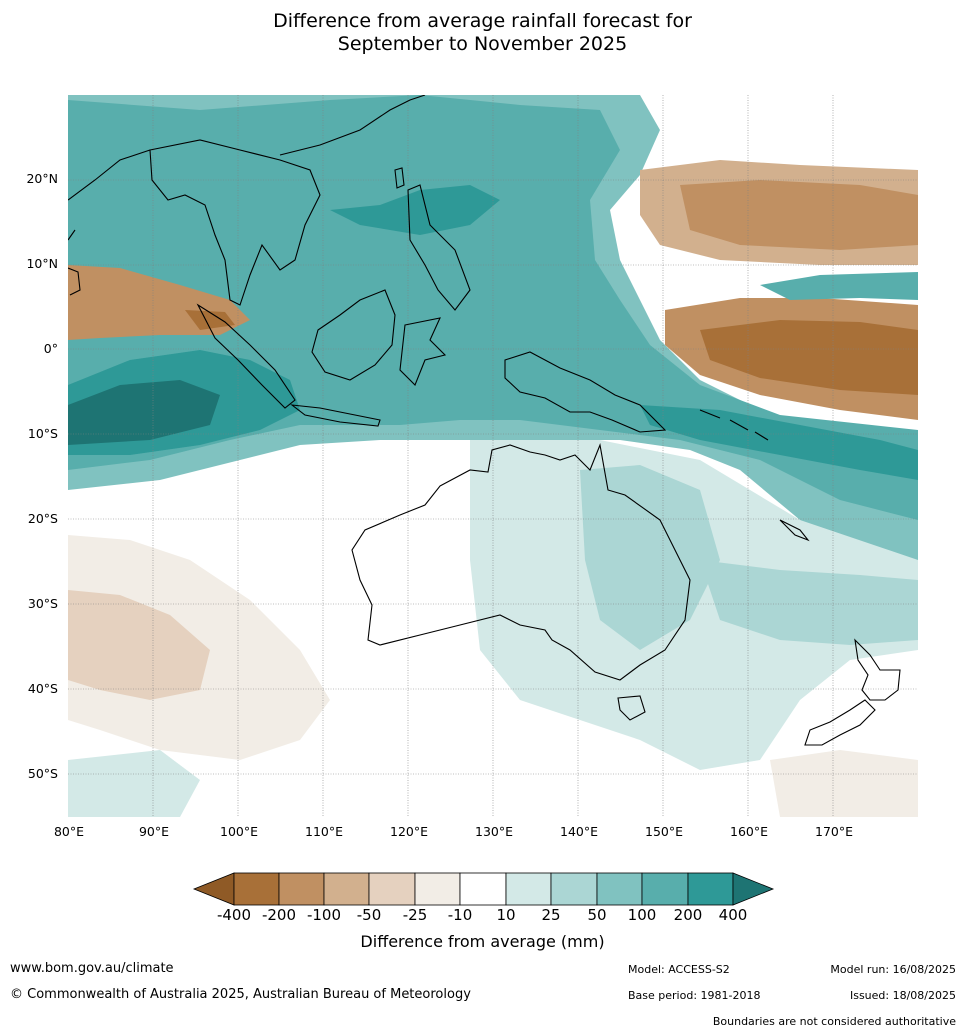 Image resolution: width=965 pixels, height=1035 pixels. I want to click on coastline-indochina, so click(235, 222).